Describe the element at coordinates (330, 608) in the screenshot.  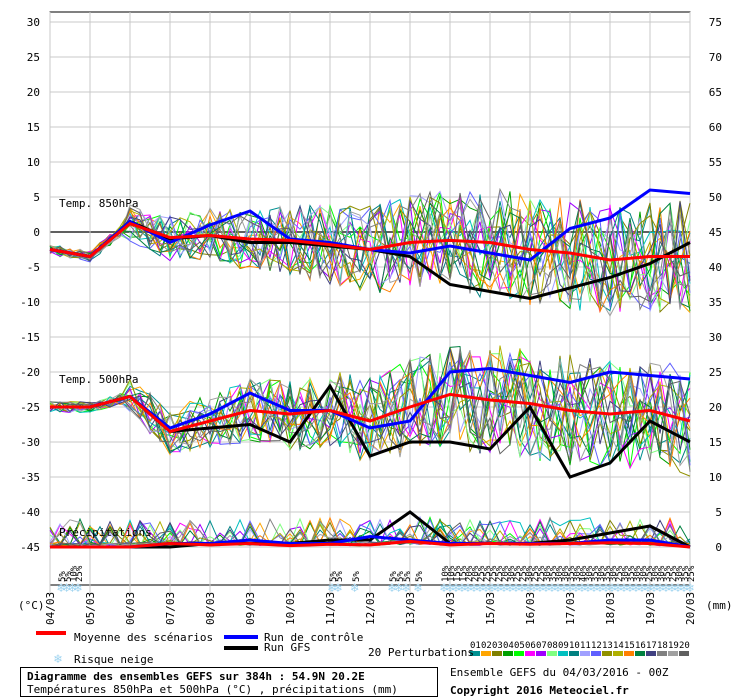
I see `x-tick-label: 11/03` at that location.